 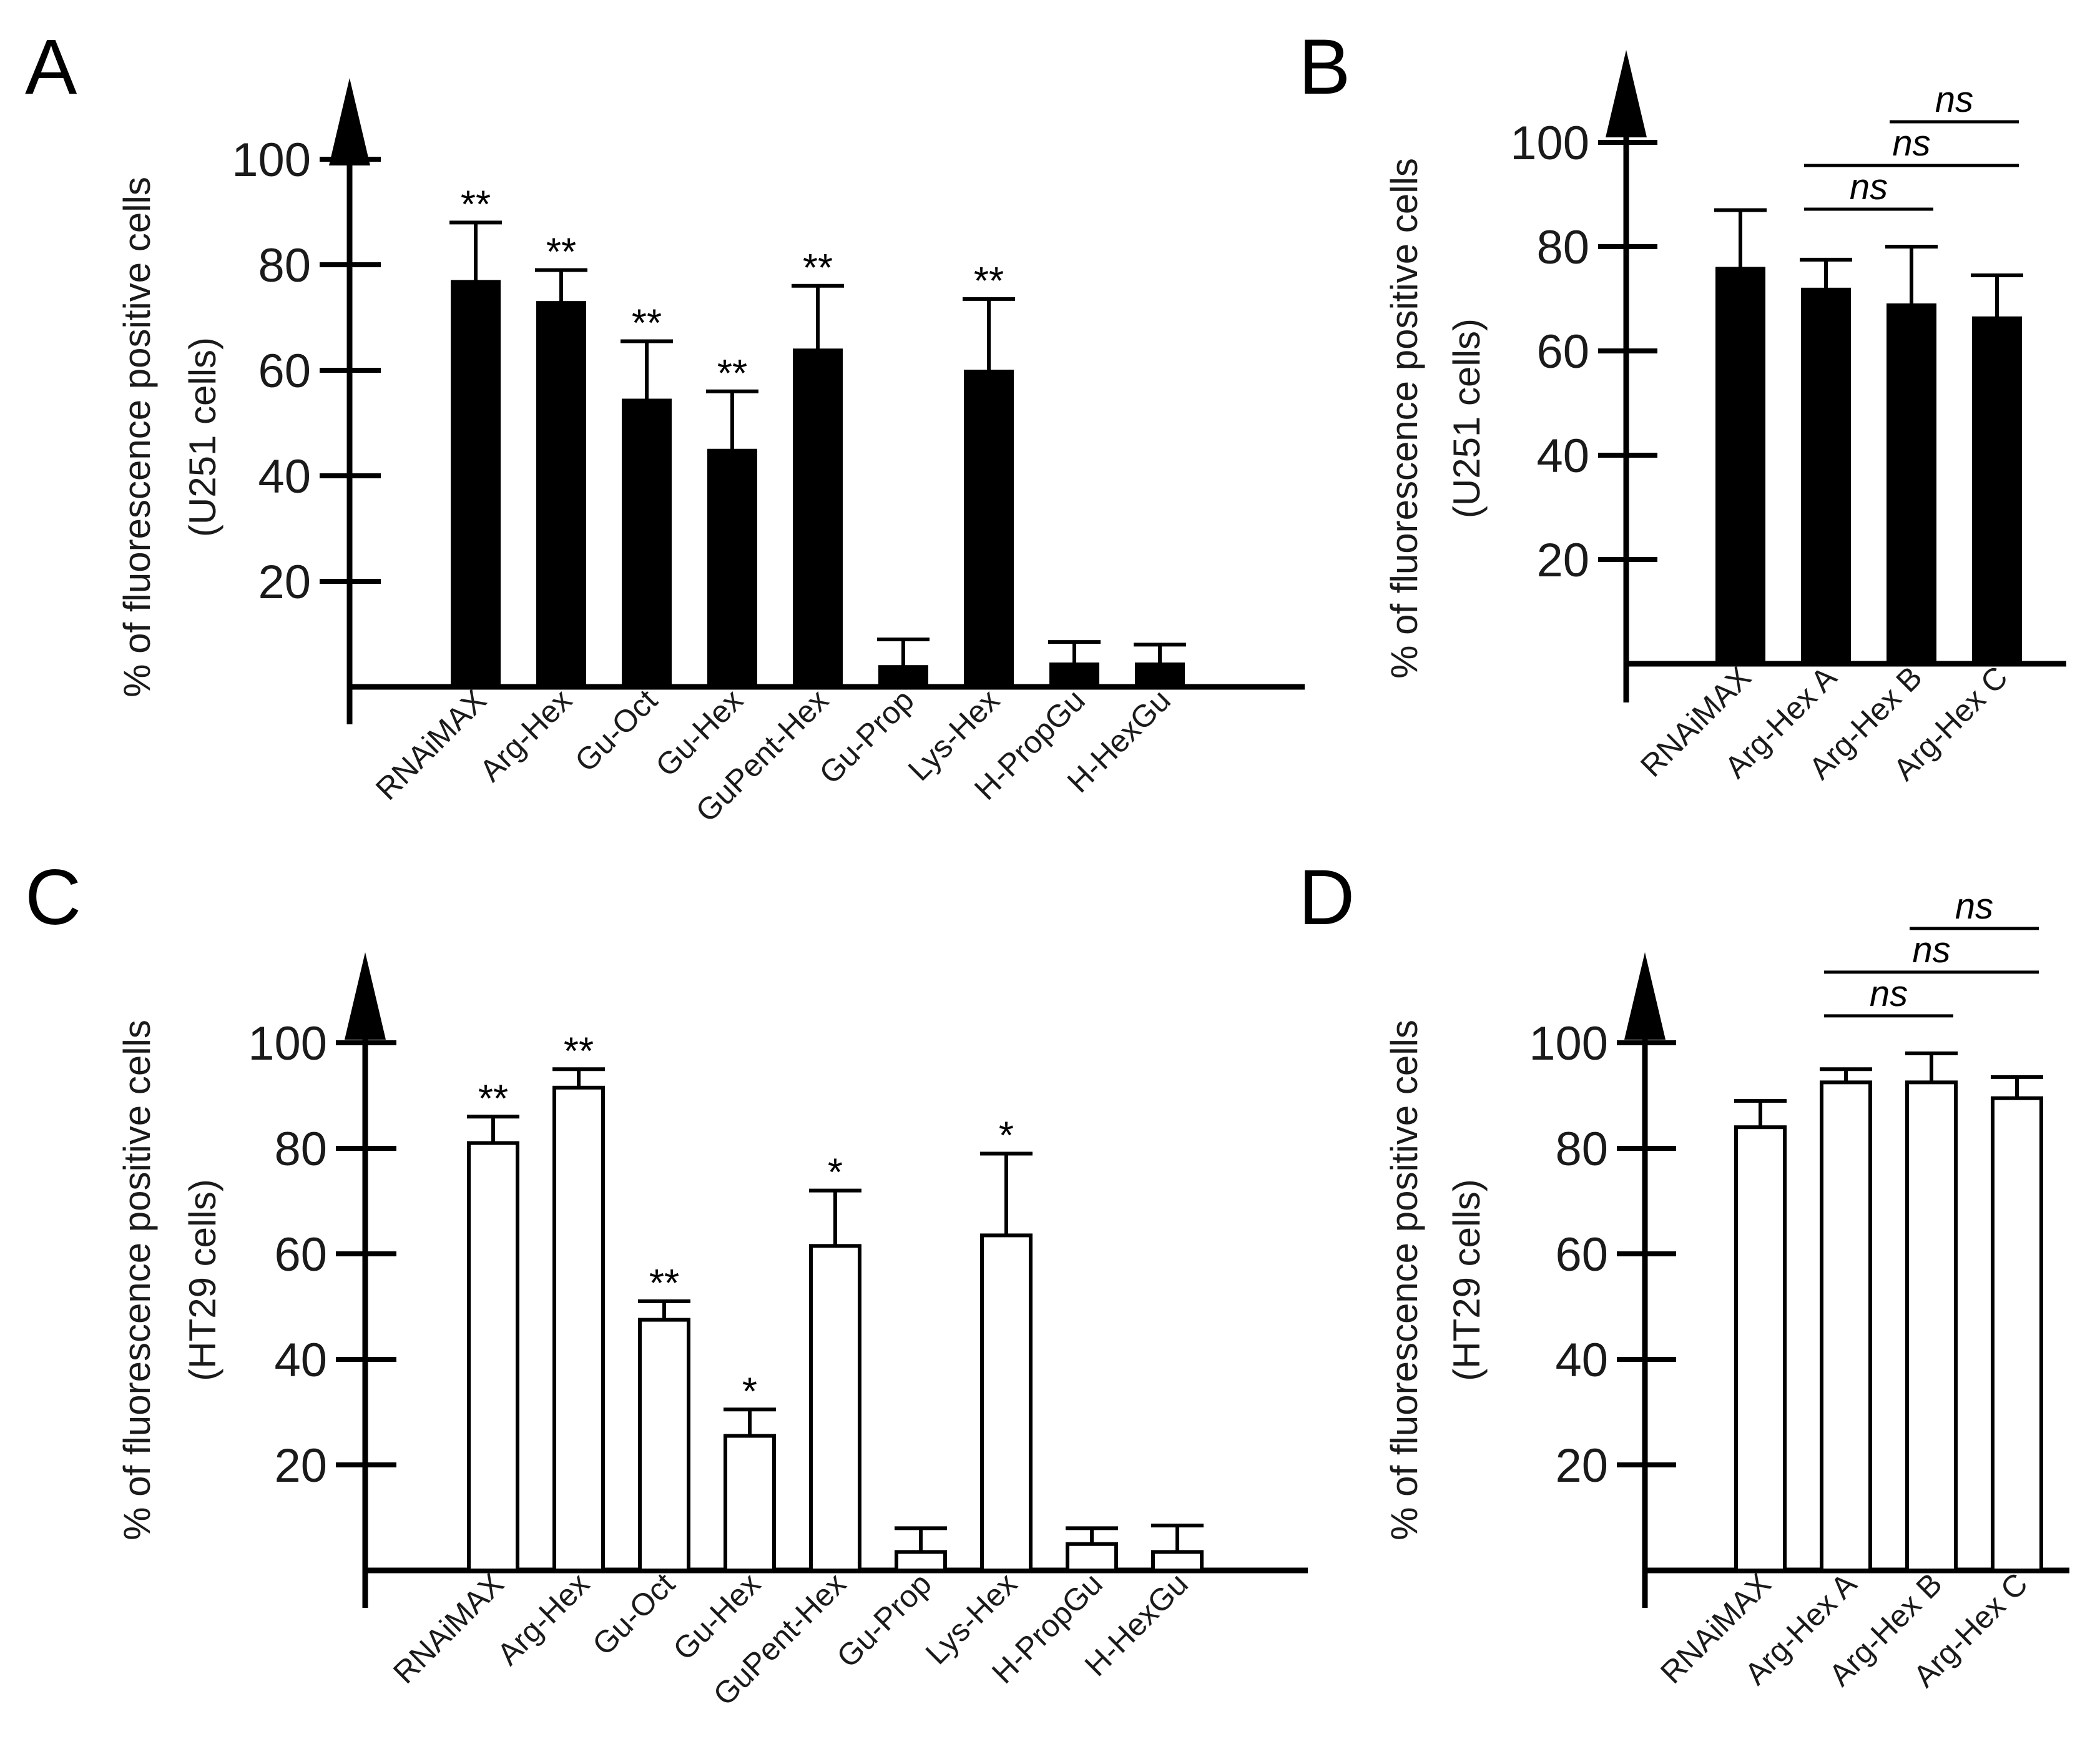 I want to click on panel-letter: D, so click(x=1326, y=897).